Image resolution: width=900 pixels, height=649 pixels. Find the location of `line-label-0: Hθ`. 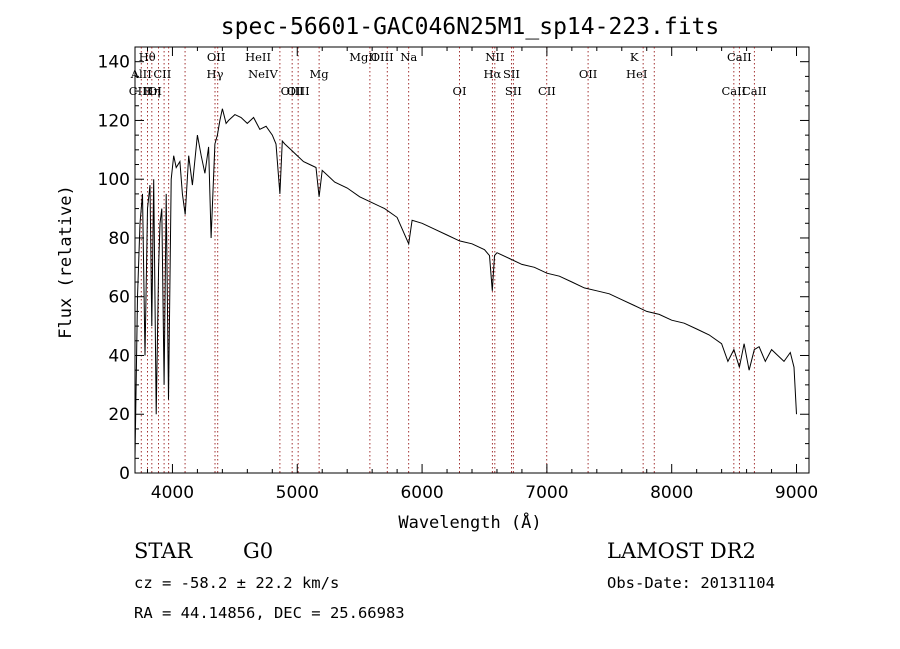

line-label-0: Hθ is located at coordinates (147, 57).